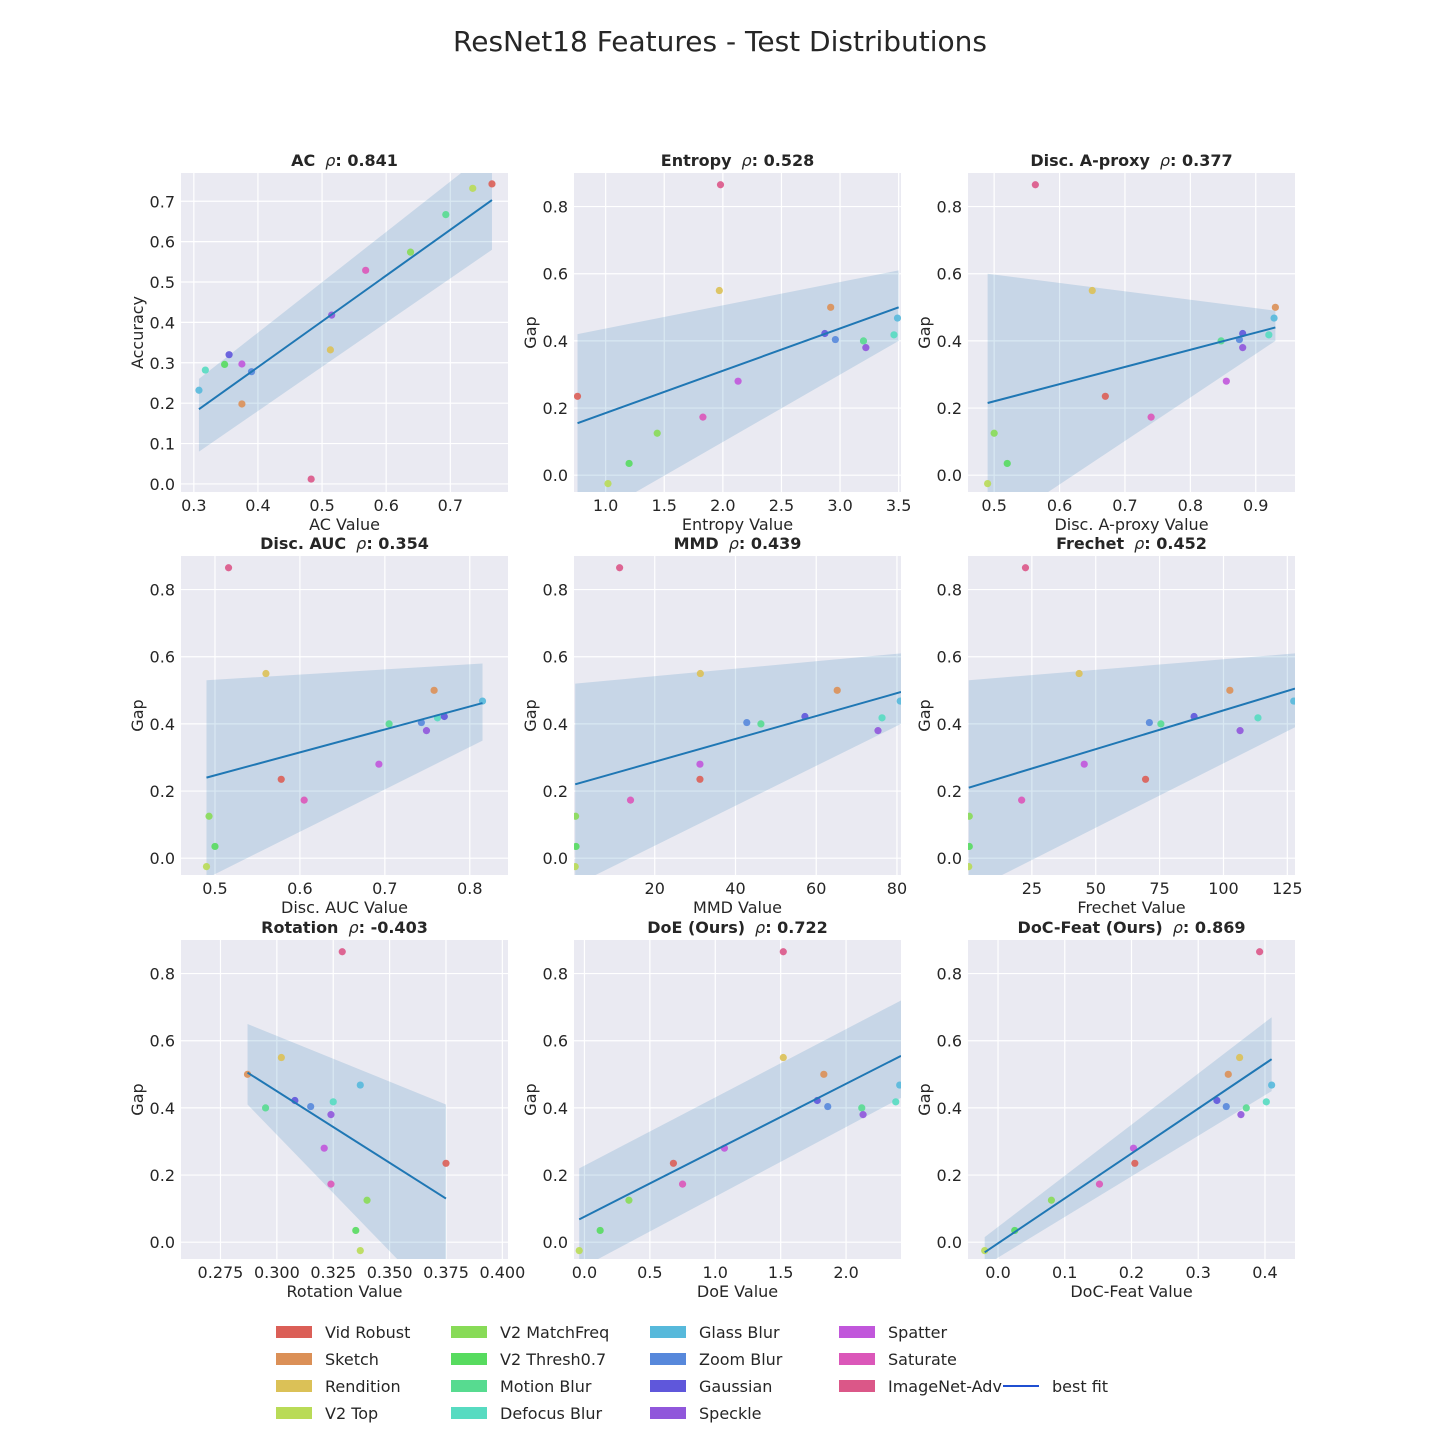 The width and height of the screenshot is (1440, 1440). What do you see at coordinates (343, 1332) in the screenshot?
I see `legend-entry: Vid Robust` at bounding box center [343, 1332].